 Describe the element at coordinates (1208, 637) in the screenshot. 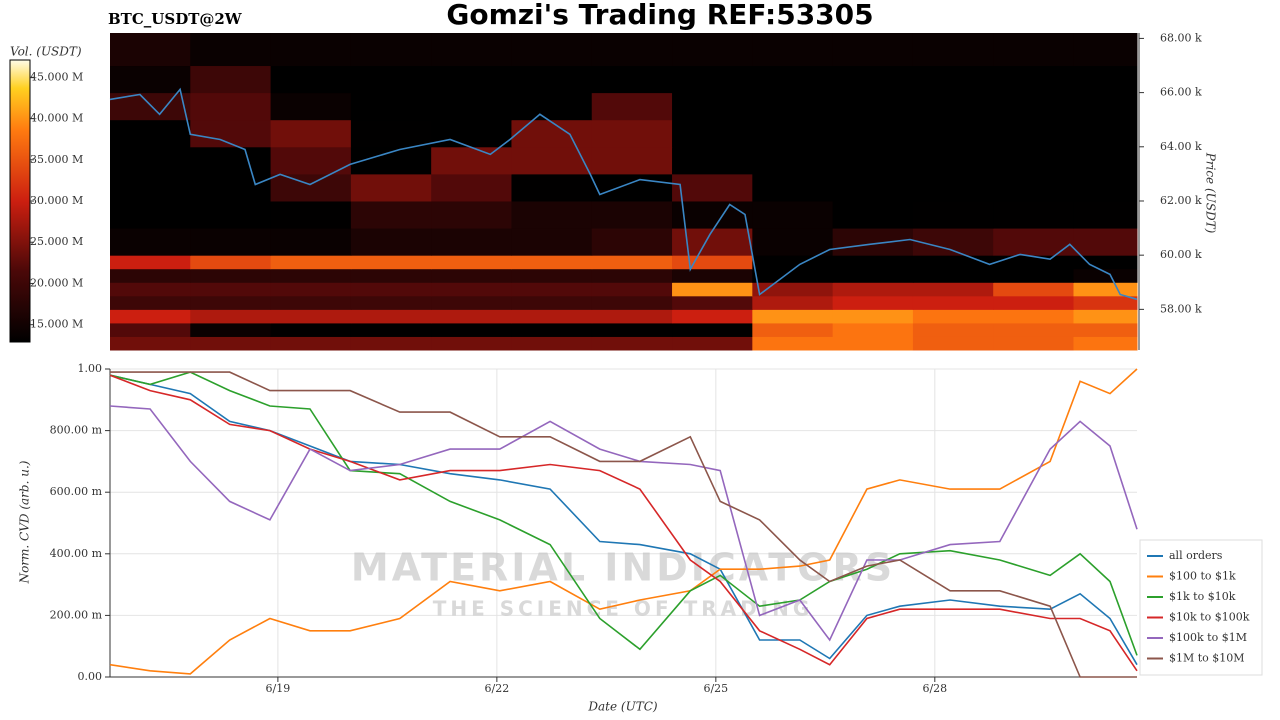

I see `legend-label: $100k to $1M` at that location.